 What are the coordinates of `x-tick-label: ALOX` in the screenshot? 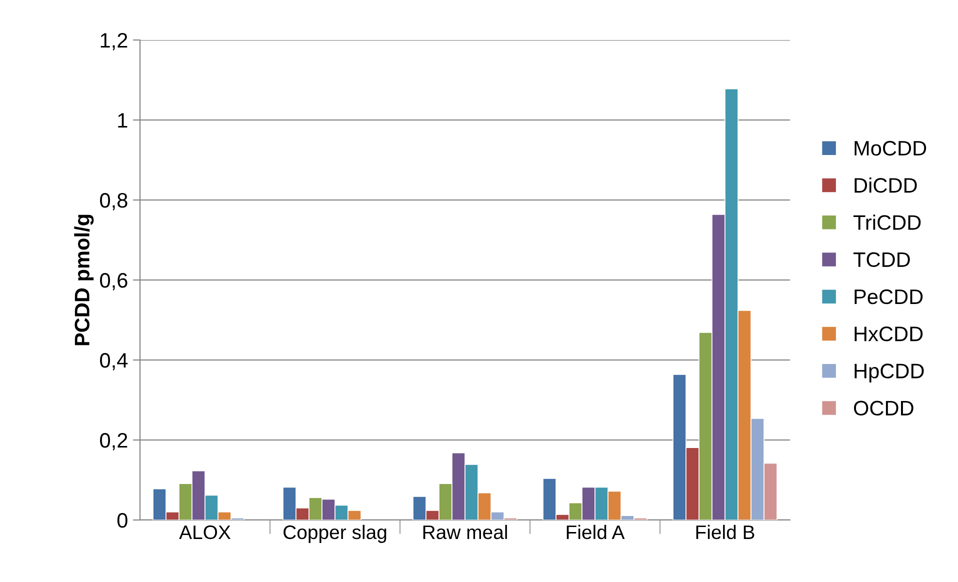 It's located at (205, 532).